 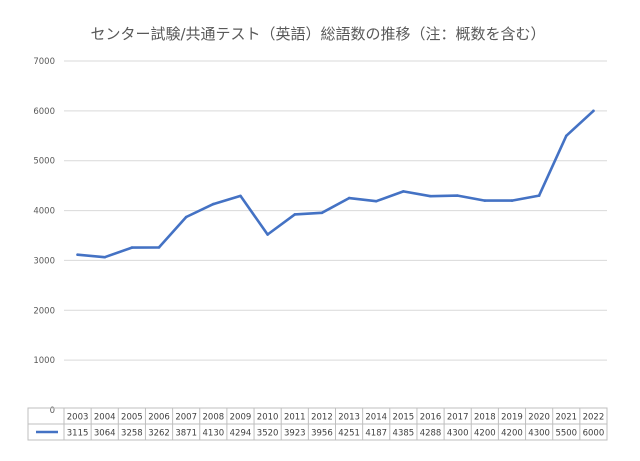 I want to click on data-value-cell: 3262, so click(x=159, y=434).